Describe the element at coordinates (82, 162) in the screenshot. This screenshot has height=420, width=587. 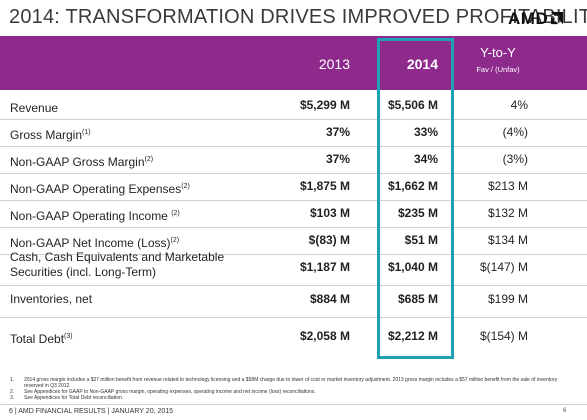
I see `row-label: Non-GAAP Gross Margin(2)` at that location.